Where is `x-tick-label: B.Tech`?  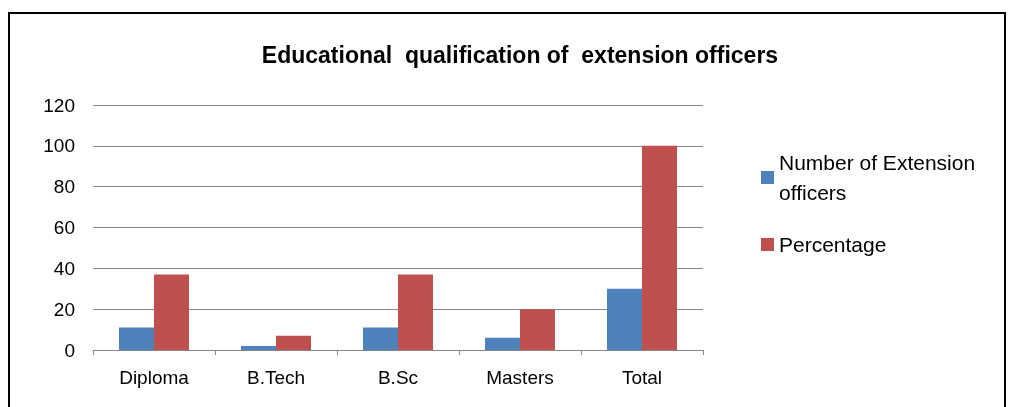
x-tick-label: B.Tech is located at coordinates (276, 377).